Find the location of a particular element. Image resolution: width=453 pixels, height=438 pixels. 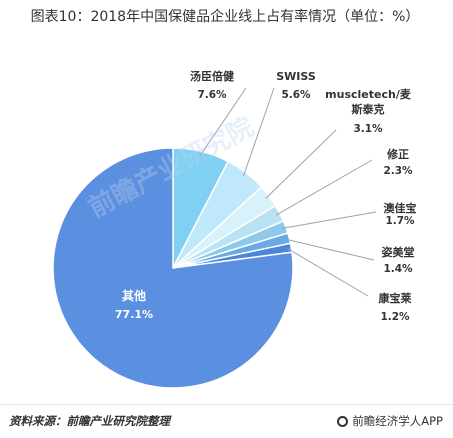

slice-value-label: 77.1% is located at coordinates (134, 314).